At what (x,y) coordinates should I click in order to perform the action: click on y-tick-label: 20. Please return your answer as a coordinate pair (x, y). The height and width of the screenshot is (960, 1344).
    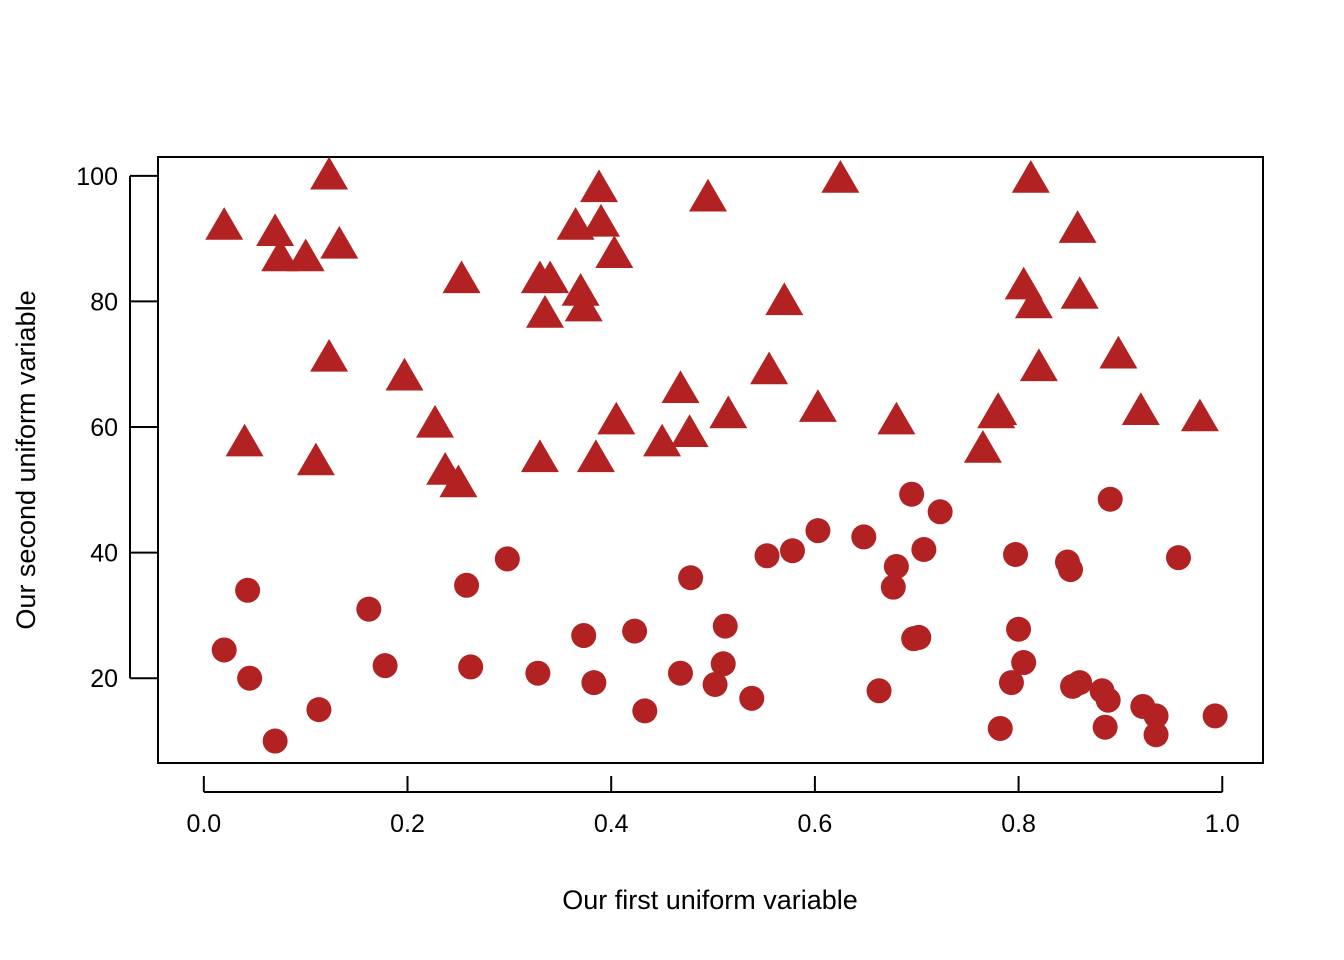
    Looking at the image, I should click on (104, 679).